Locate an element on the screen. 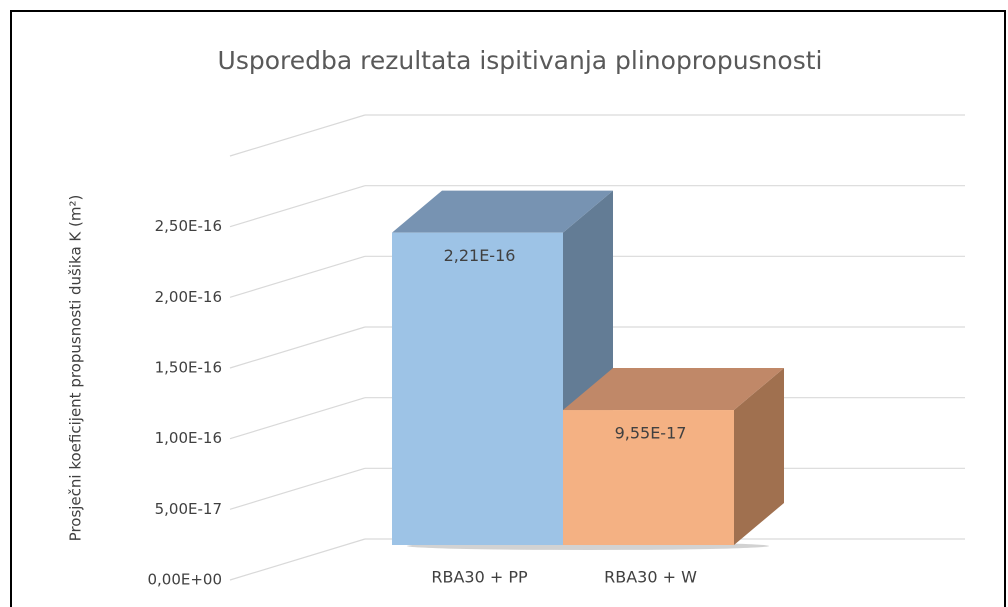 Image resolution: width=1008 pixels, height=607 pixels. y-tick-label: 1,00E-16 is located at coordinates (188, 438).